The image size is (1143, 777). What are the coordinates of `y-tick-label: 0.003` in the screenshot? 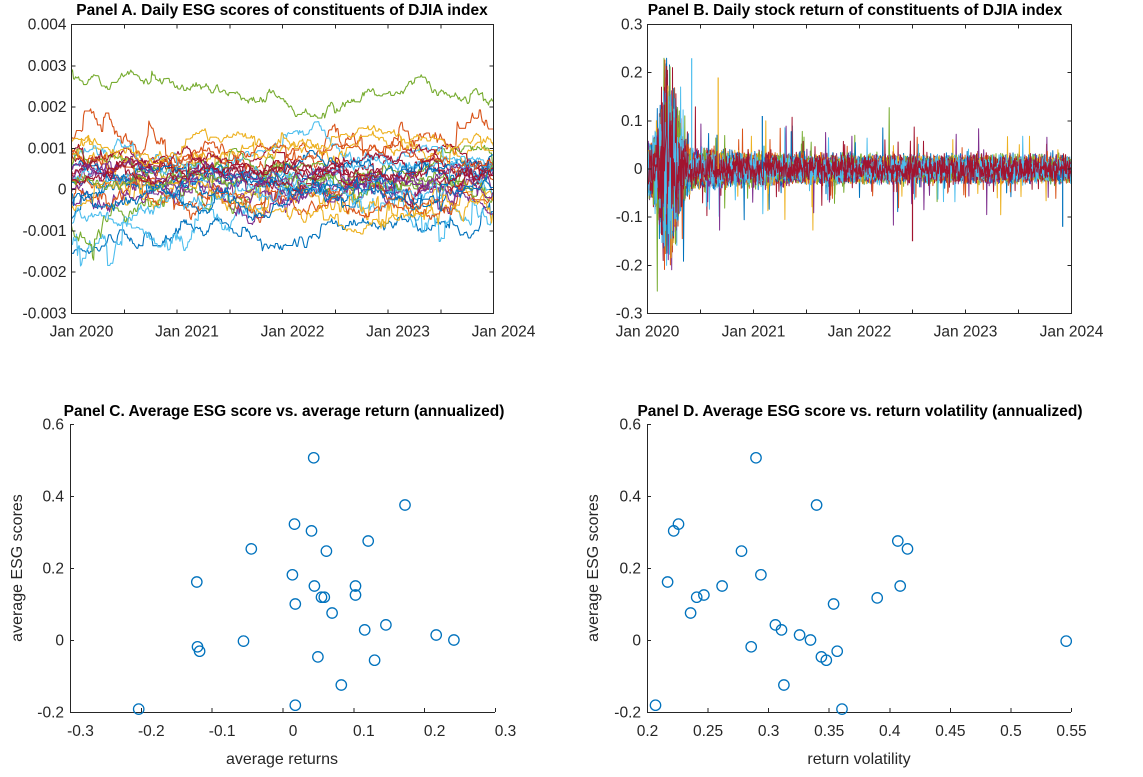 It's located at (47, 66).